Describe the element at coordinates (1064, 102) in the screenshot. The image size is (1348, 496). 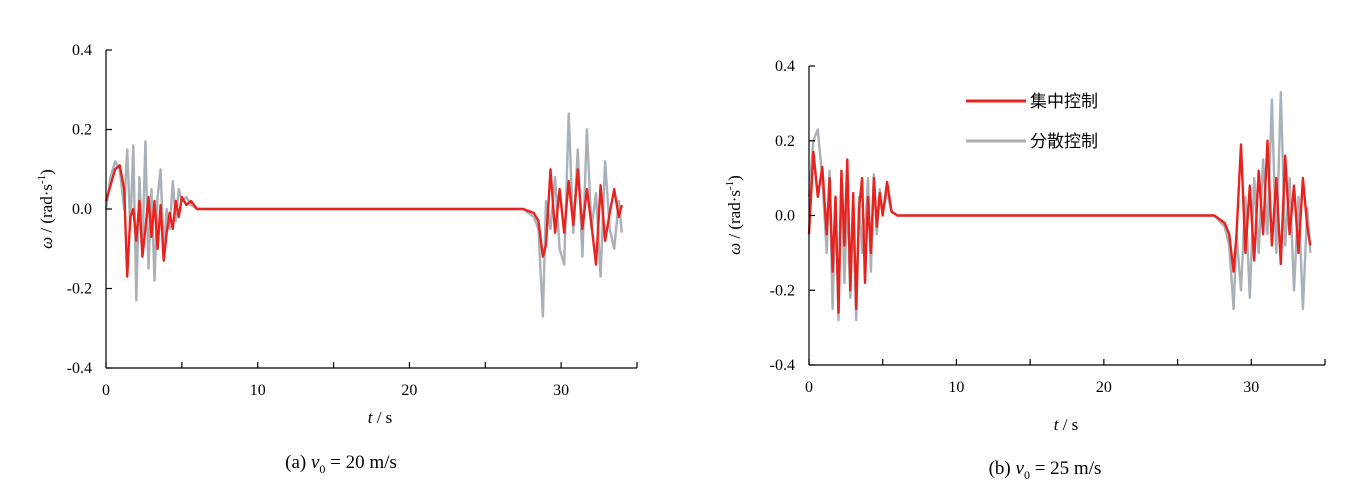
I see `legend-label: 集中控制` at that location.